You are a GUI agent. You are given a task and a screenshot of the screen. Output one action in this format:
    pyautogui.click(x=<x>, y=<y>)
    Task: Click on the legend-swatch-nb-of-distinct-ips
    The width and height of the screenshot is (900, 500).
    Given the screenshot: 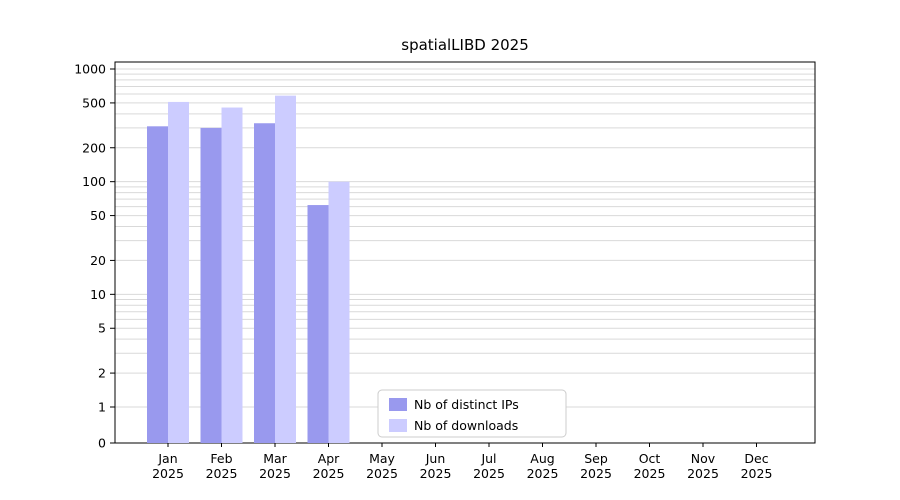 What is the action you would take?
    pyautogui.click(x=398, y=404)
    